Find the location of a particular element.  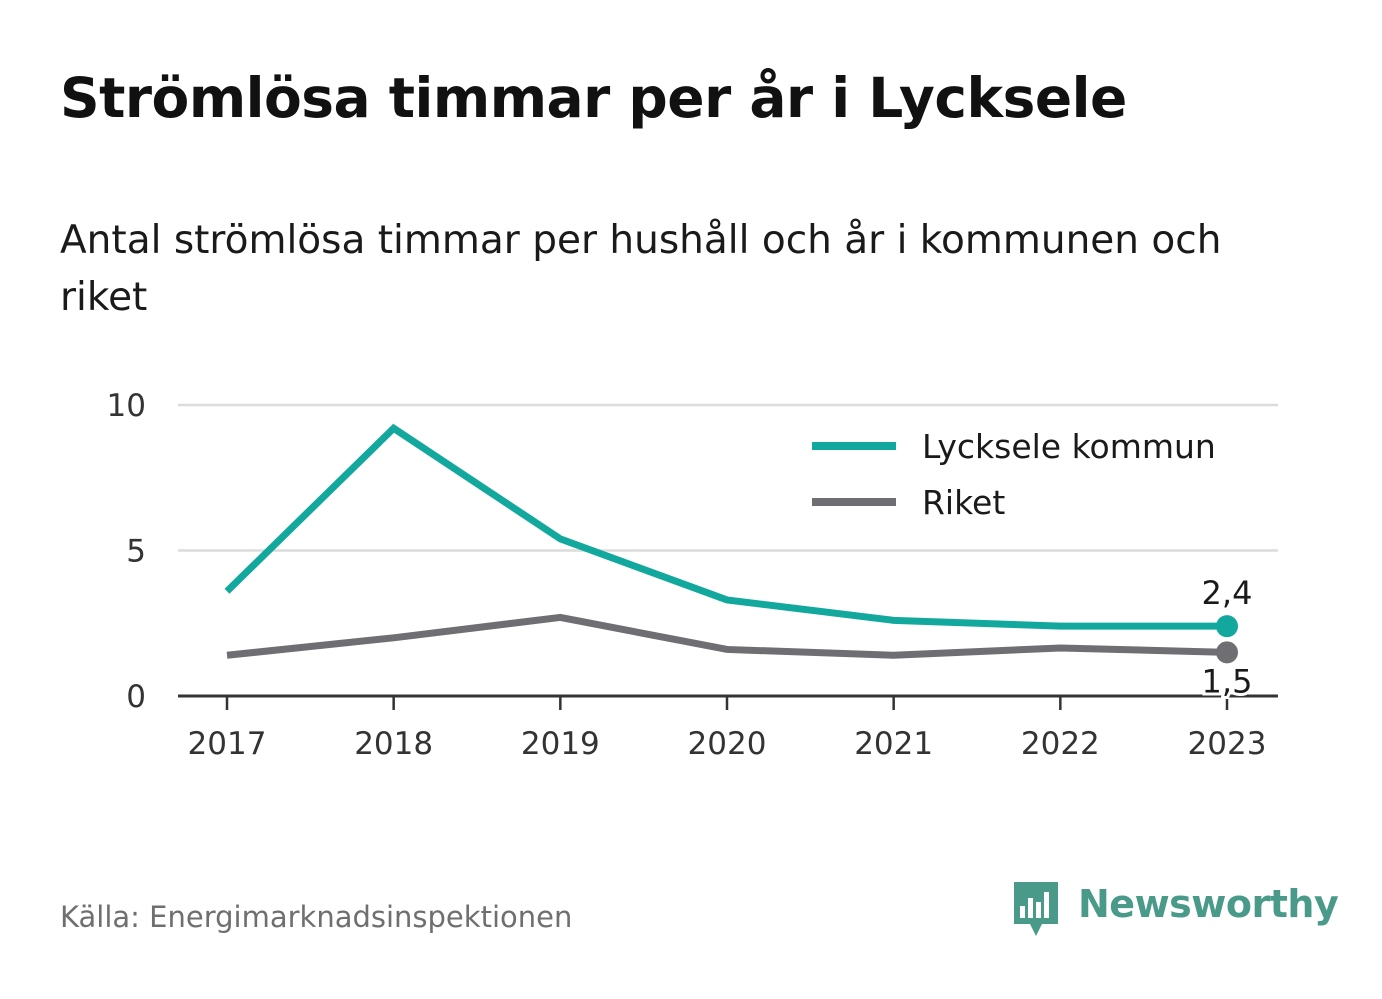

y-tick-label-0: 0 is located at coordinates (136, 697).